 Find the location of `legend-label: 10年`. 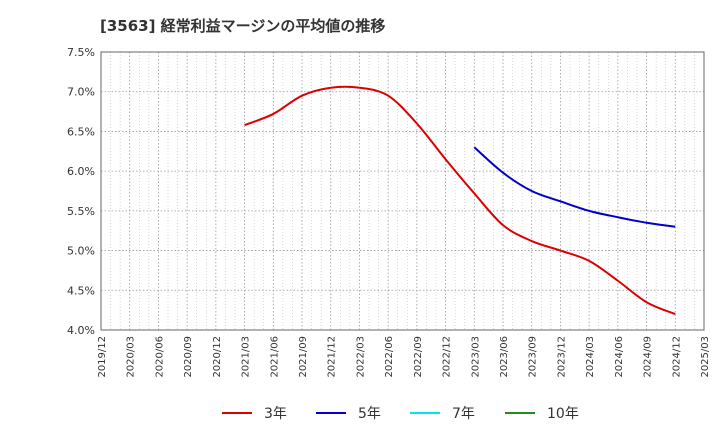

legend-label: 10年 is located at coordinates (563, 414).